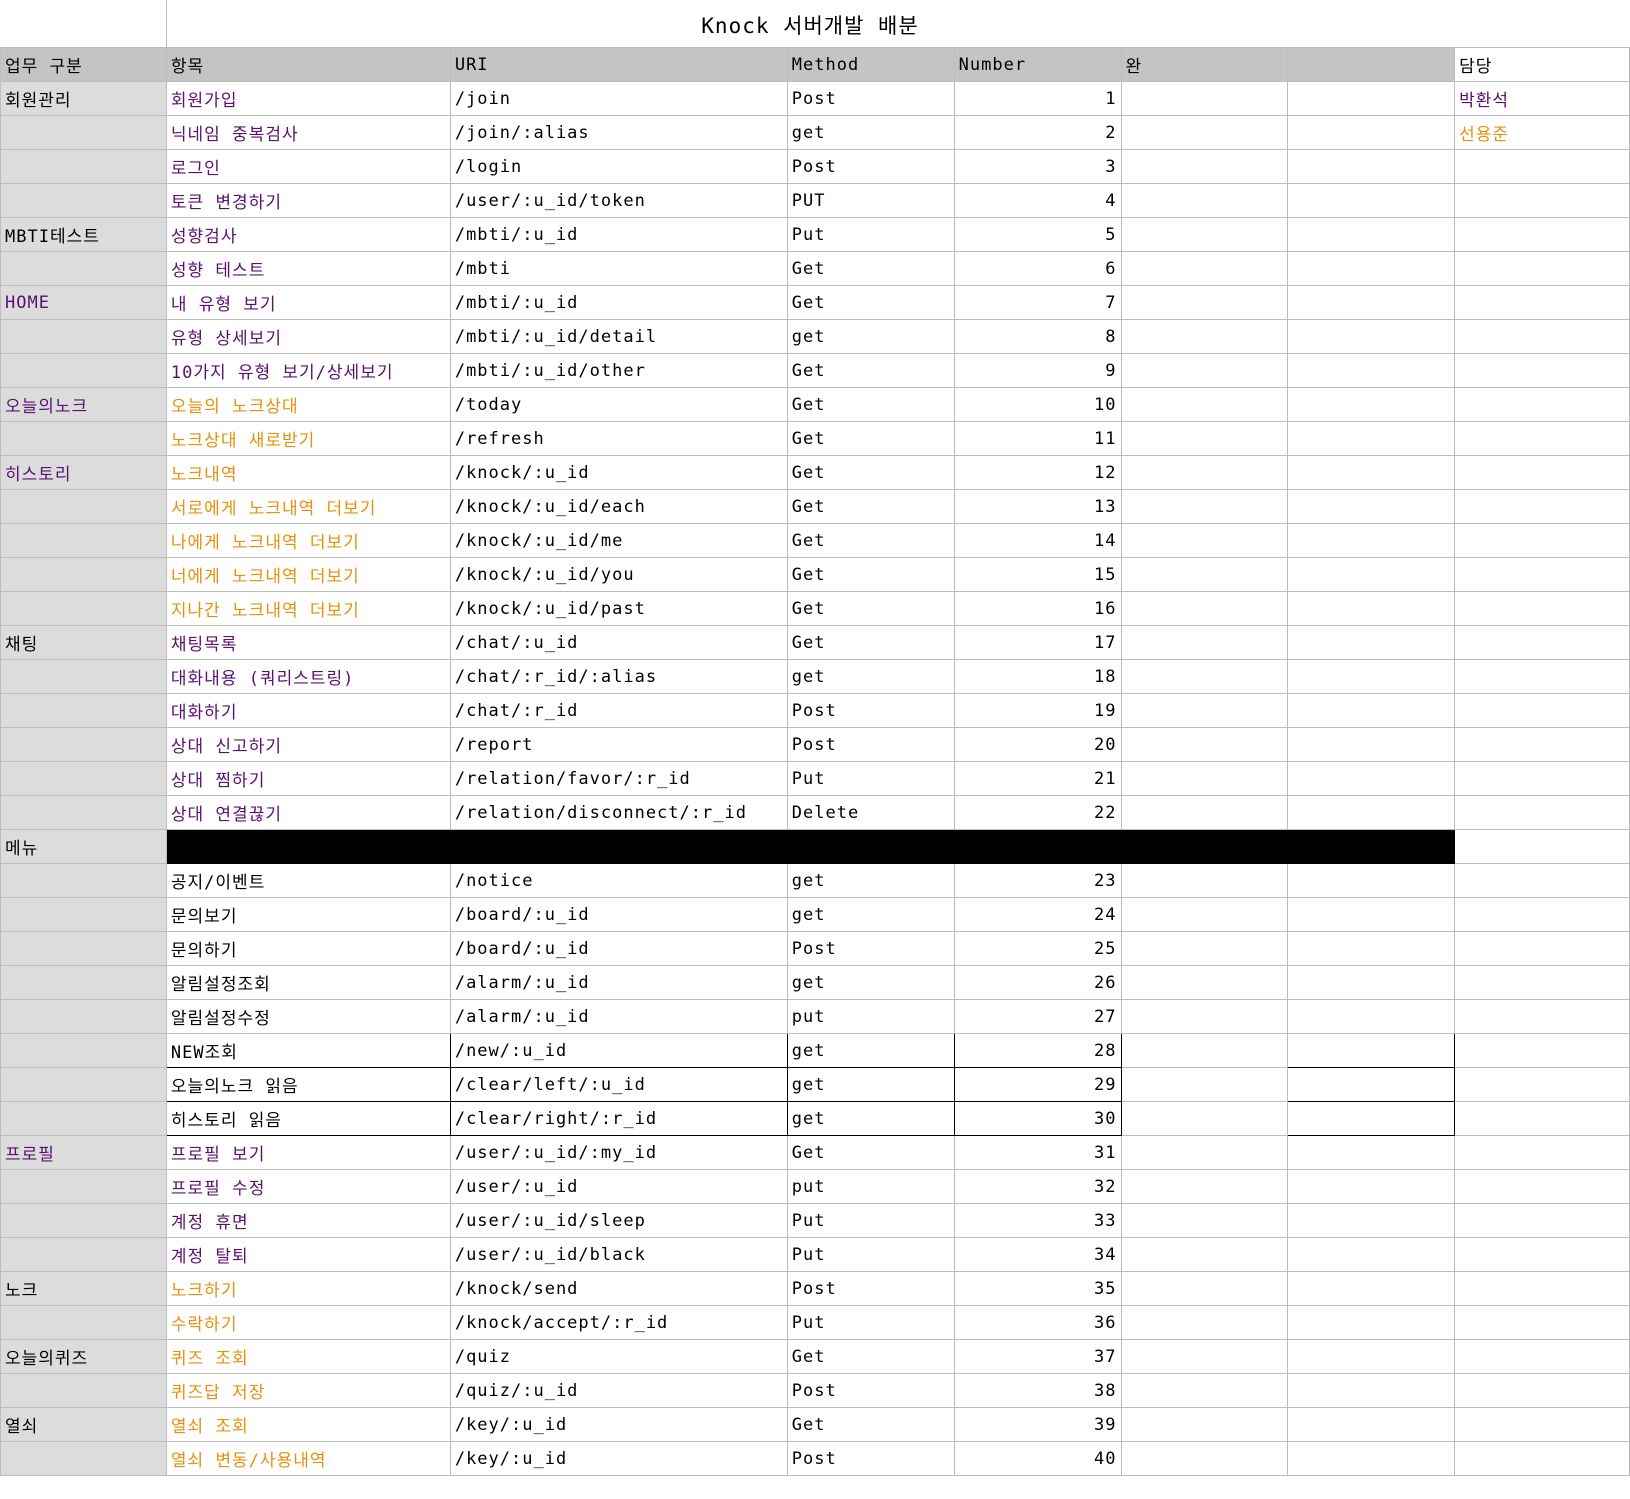 This screenshot has height=1499, width=1630. What do you see at coordinates (308, 880) in the screenshot?
I see `item-cell: 공지/이벤트` at bounding box center [308, 880].